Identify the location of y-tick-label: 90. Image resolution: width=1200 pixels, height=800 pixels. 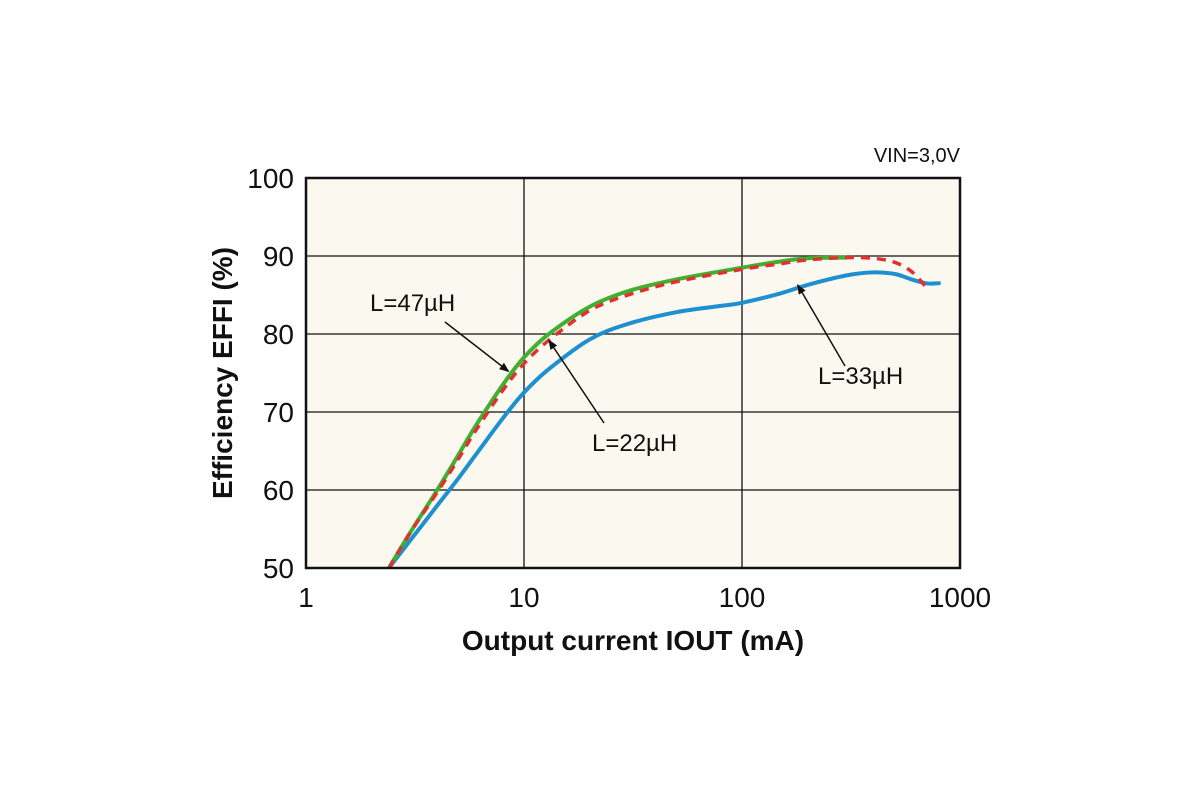
(278, 256).